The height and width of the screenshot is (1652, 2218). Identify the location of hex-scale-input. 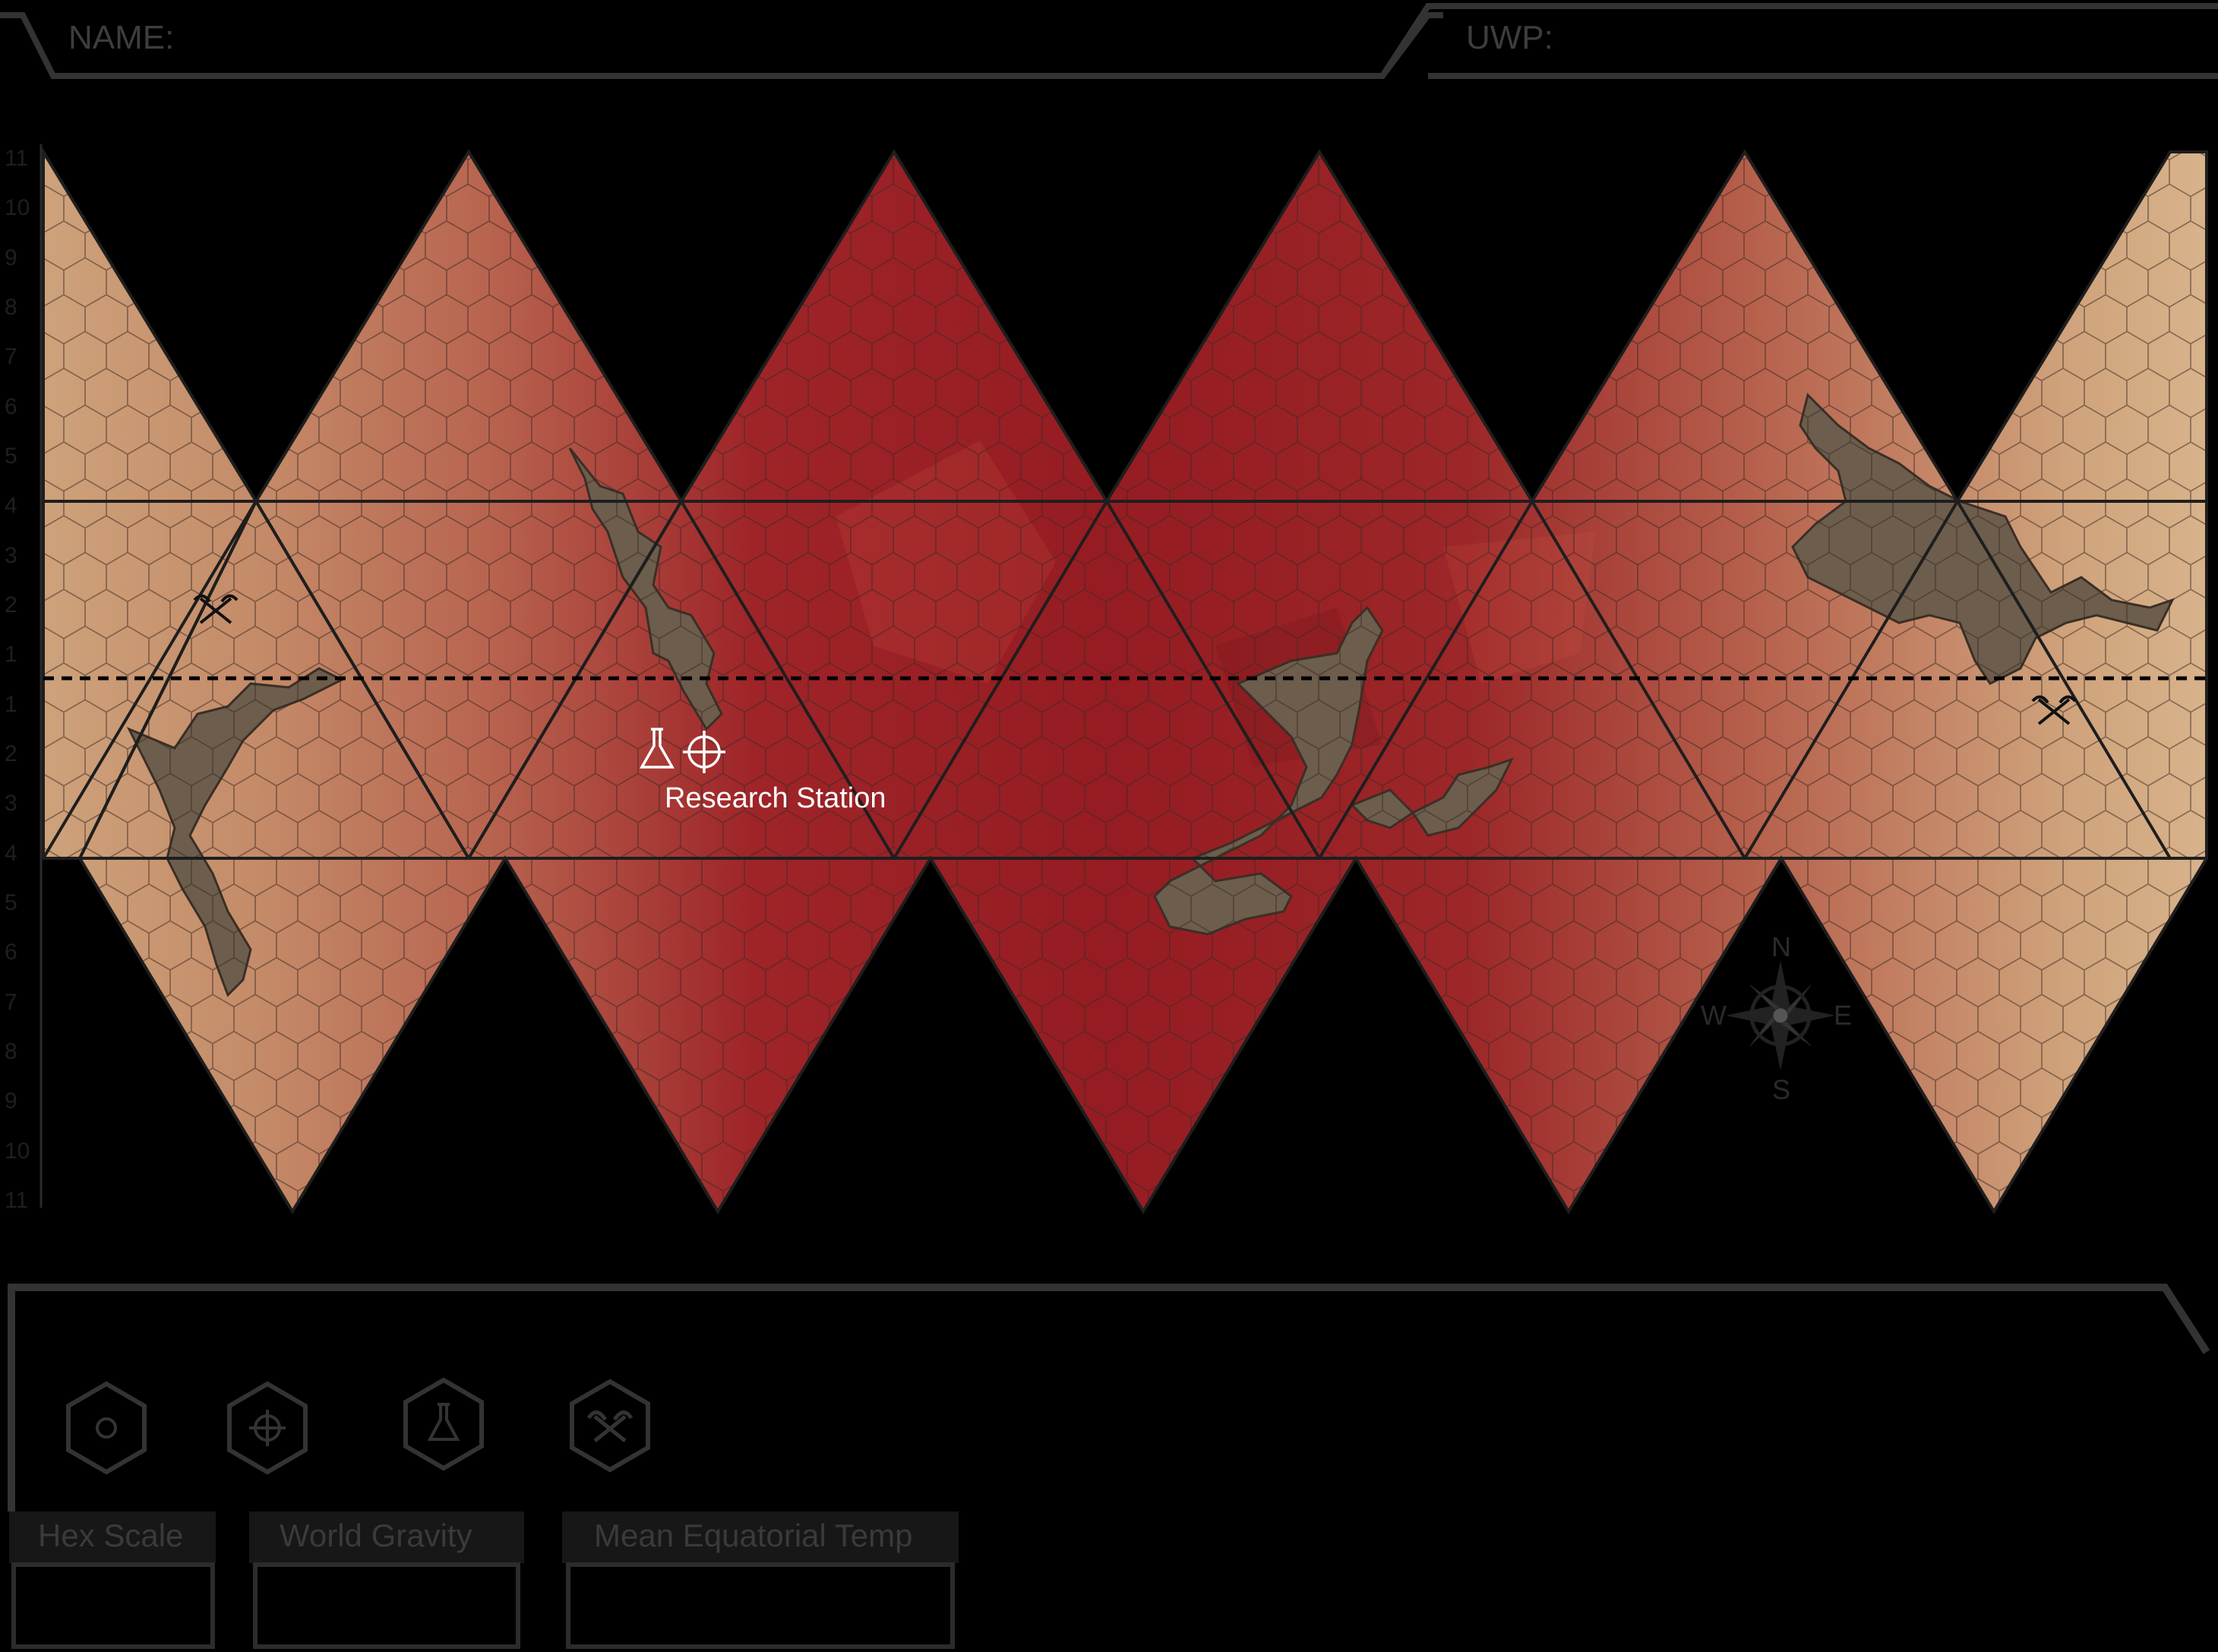
(113, 1605).